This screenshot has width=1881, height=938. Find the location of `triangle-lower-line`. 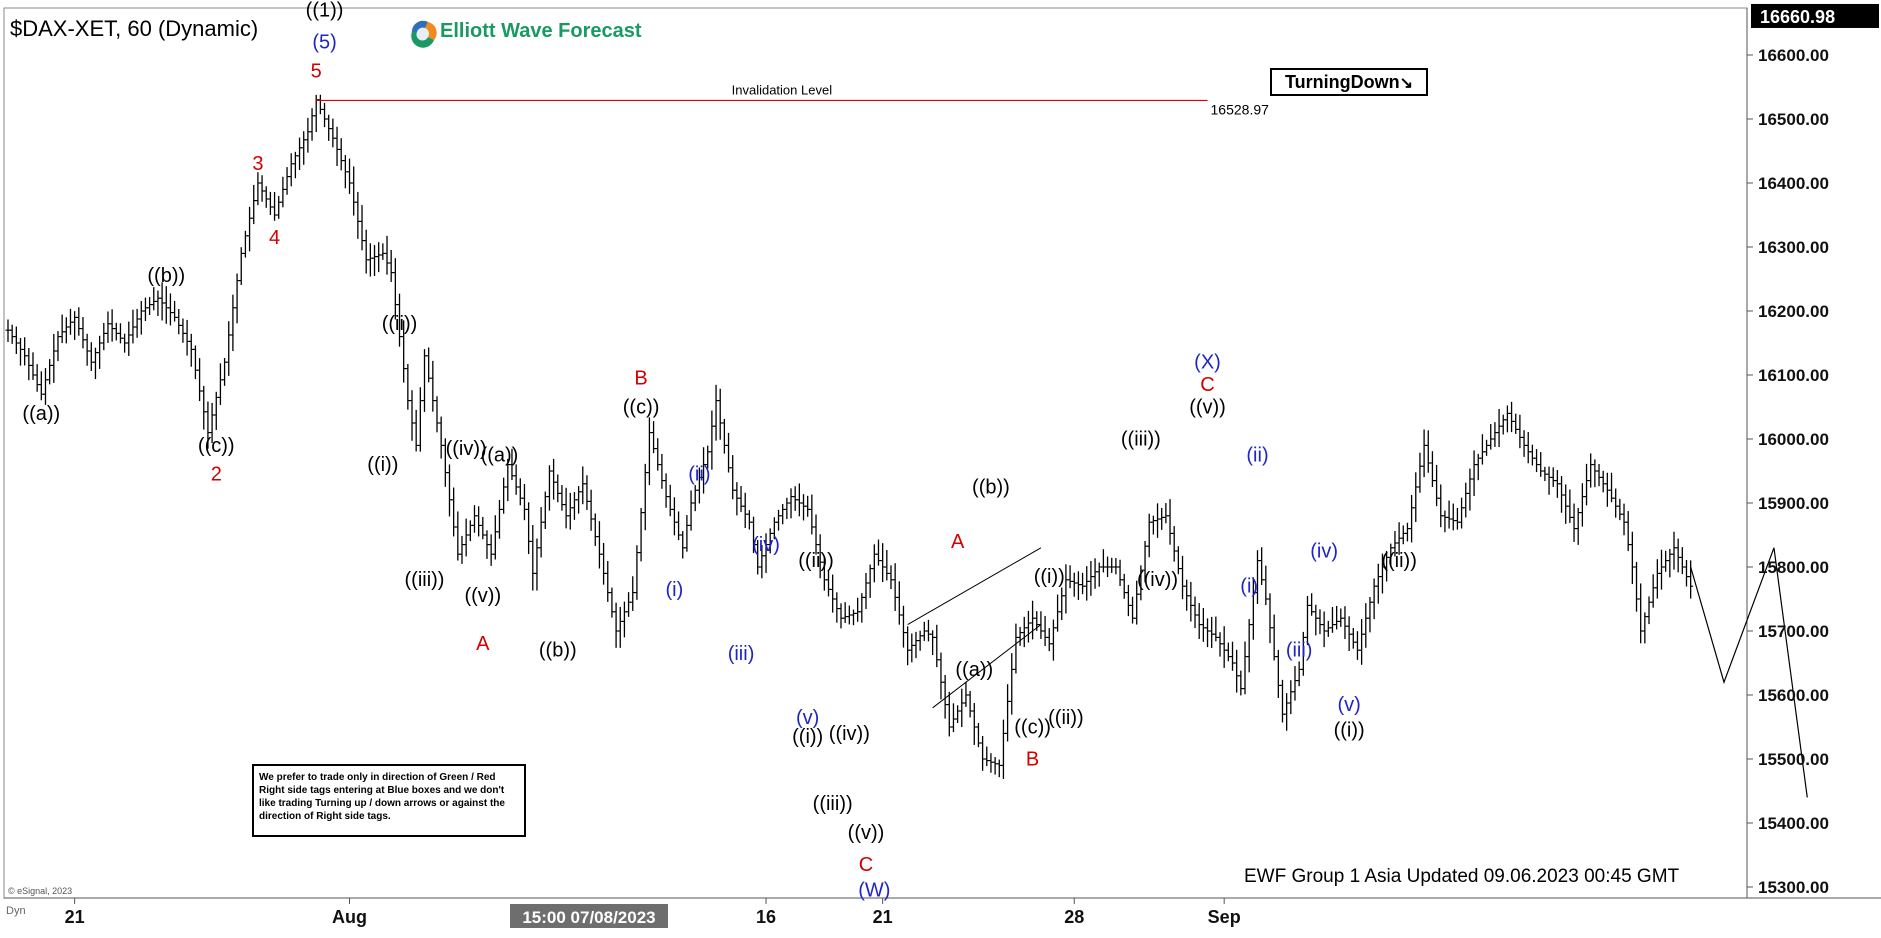

triangle-lower-line is located at coordinates (987, 666).